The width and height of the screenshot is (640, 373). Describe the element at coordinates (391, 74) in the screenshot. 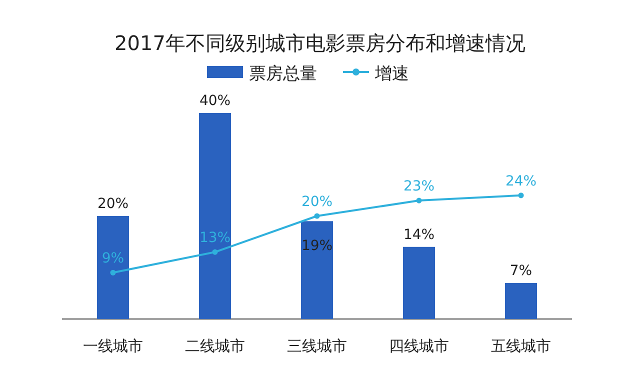

I see `legend-label: 增速` at that location.